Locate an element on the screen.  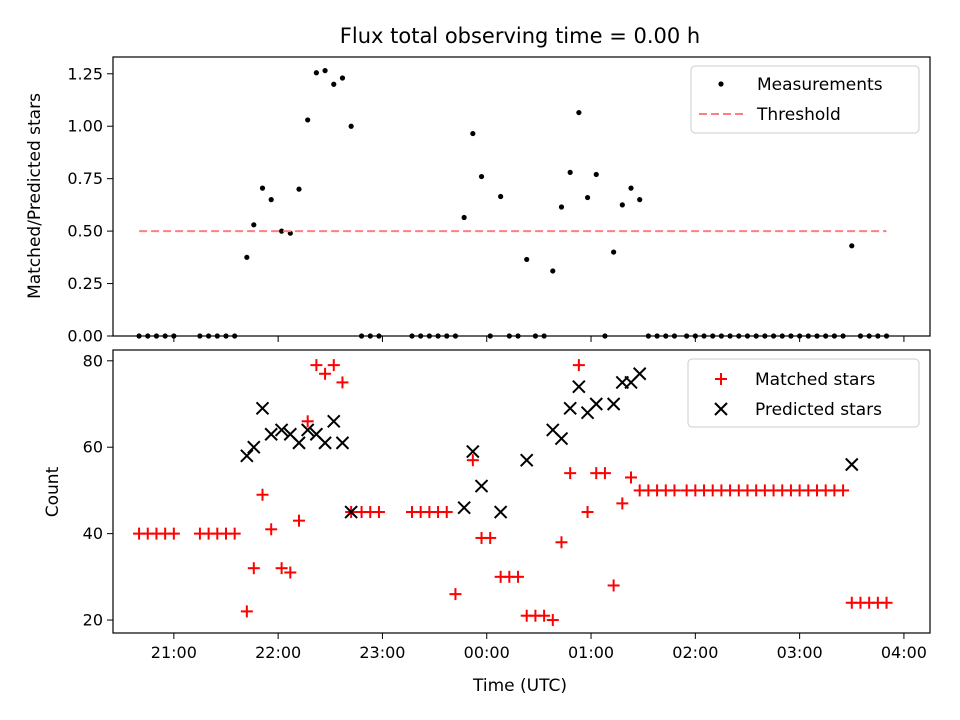
y-tick-label: 20 is located at coordinates (93, 620).